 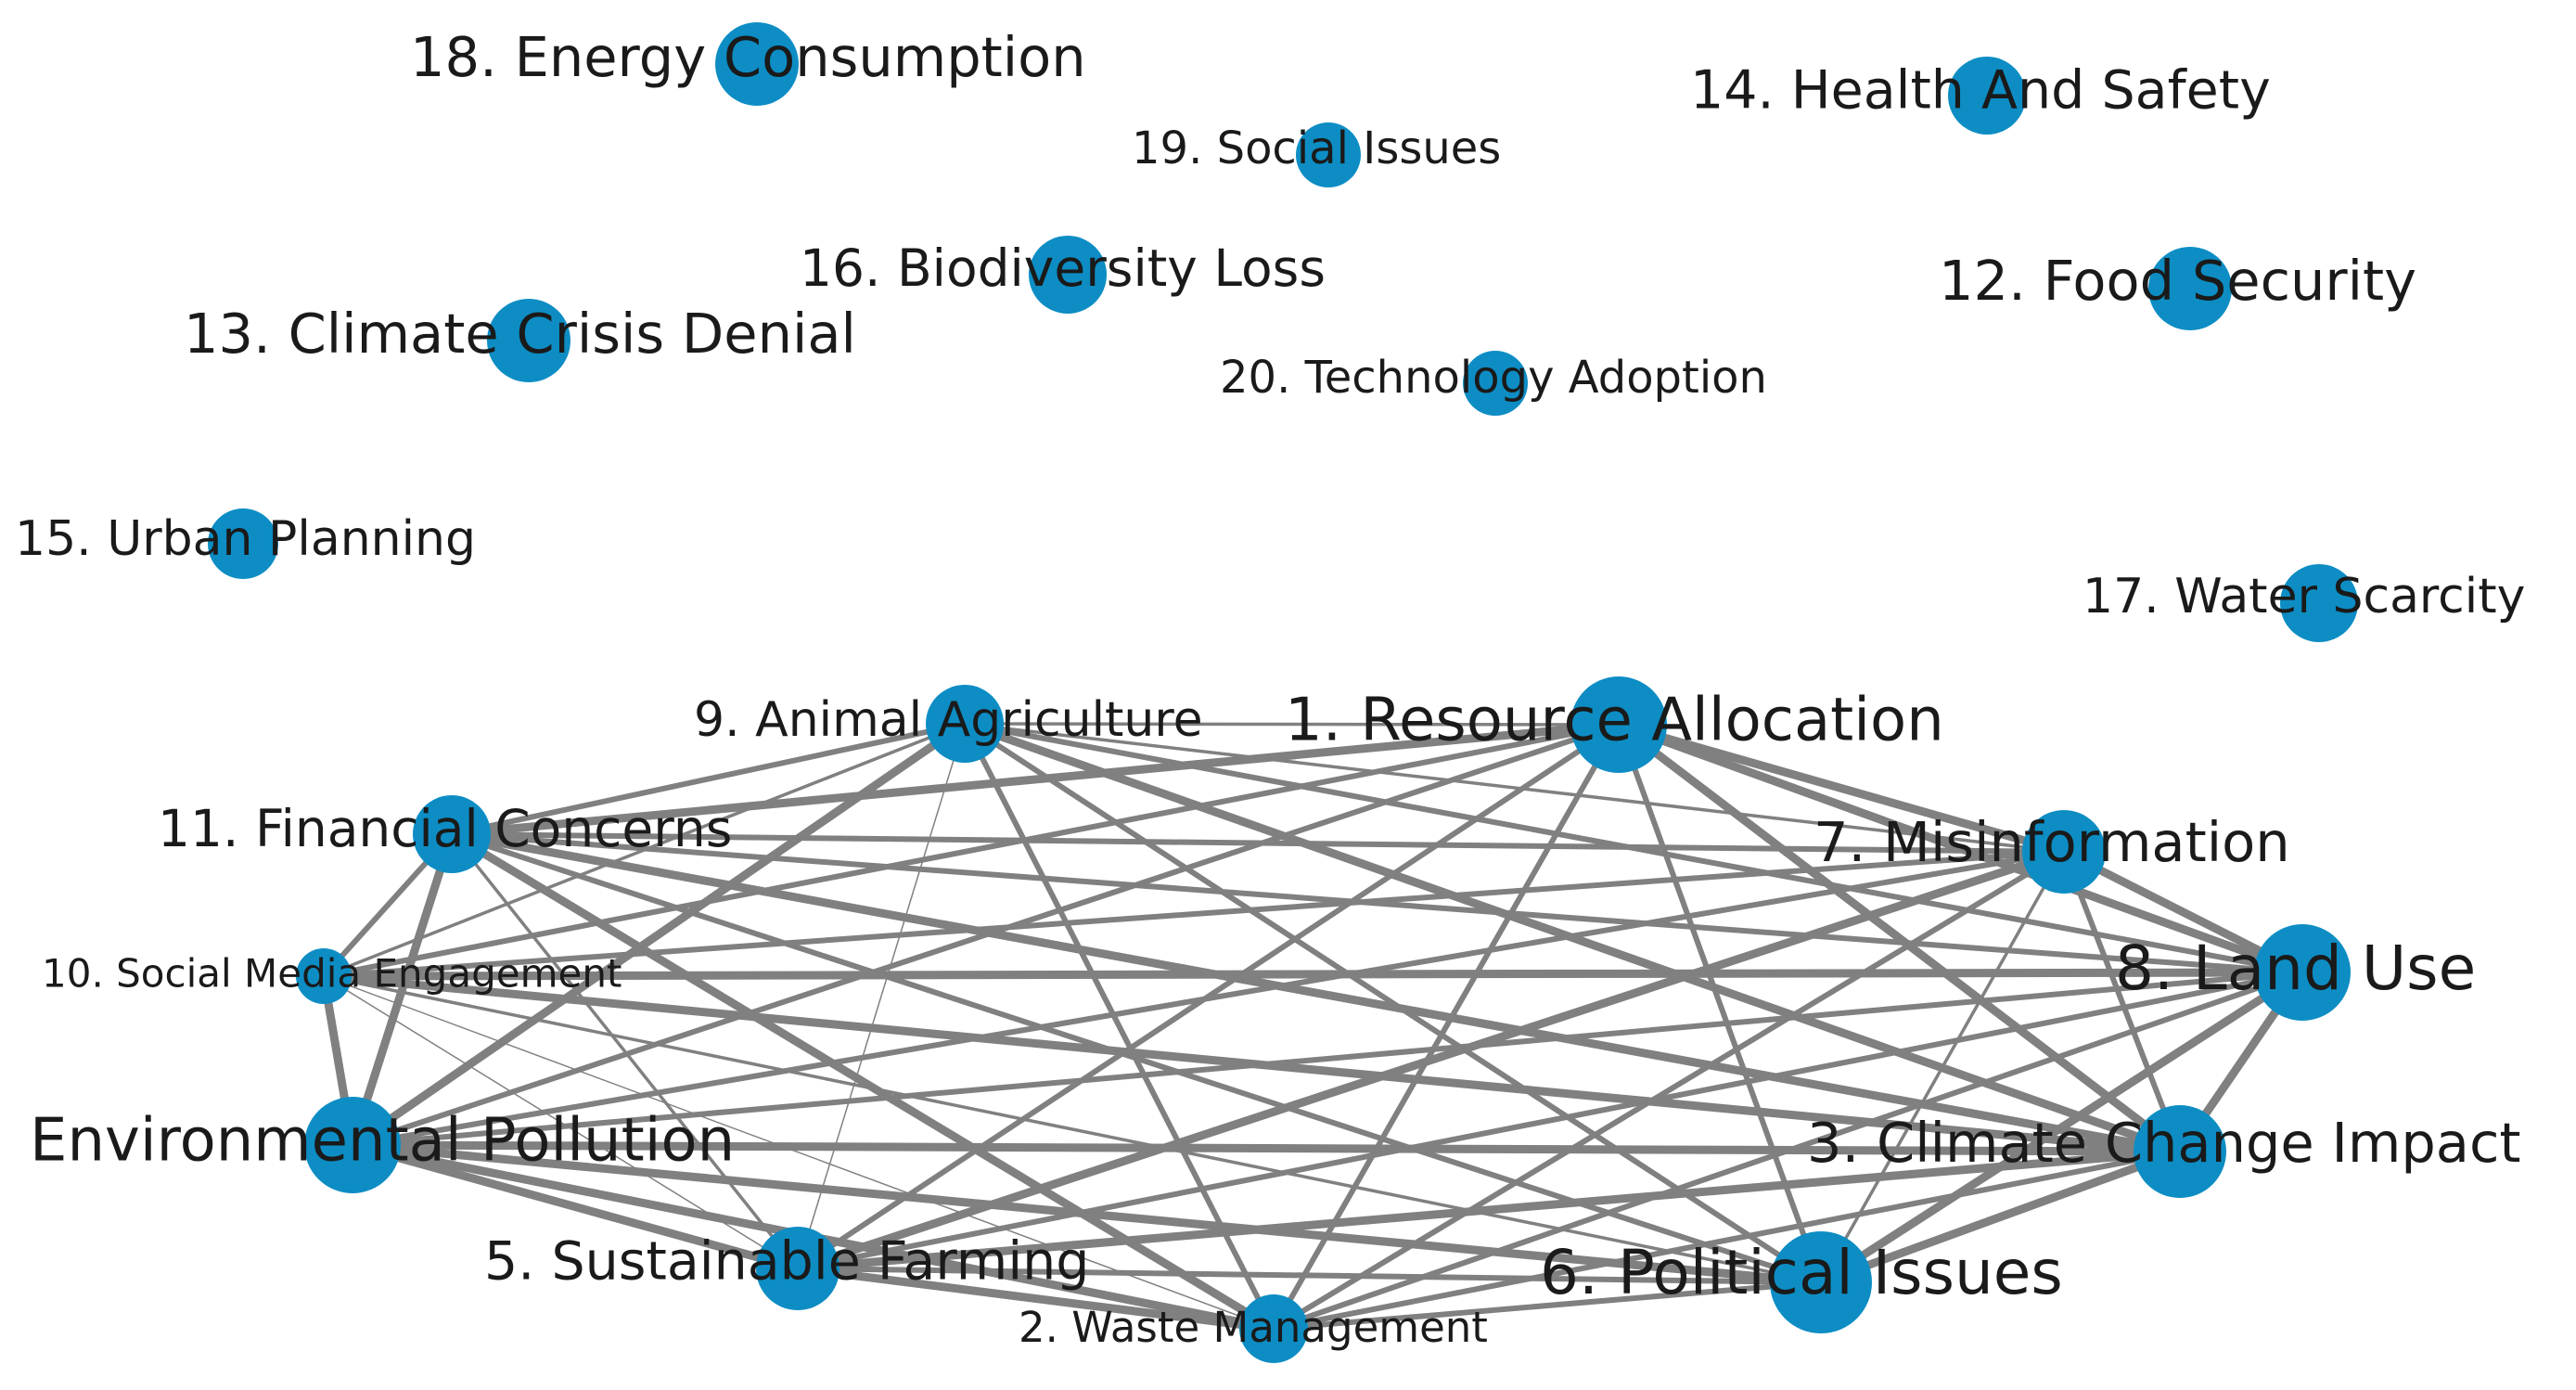 I want to click on node-label-10: 10. Social Media Engagement, so click(x=332, y=974).